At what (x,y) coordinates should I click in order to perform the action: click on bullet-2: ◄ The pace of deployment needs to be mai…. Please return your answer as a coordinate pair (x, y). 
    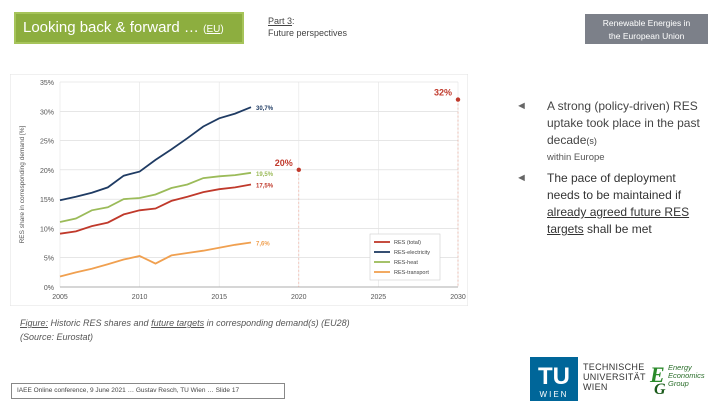
    Looking at the image, I should click on (611, 204).